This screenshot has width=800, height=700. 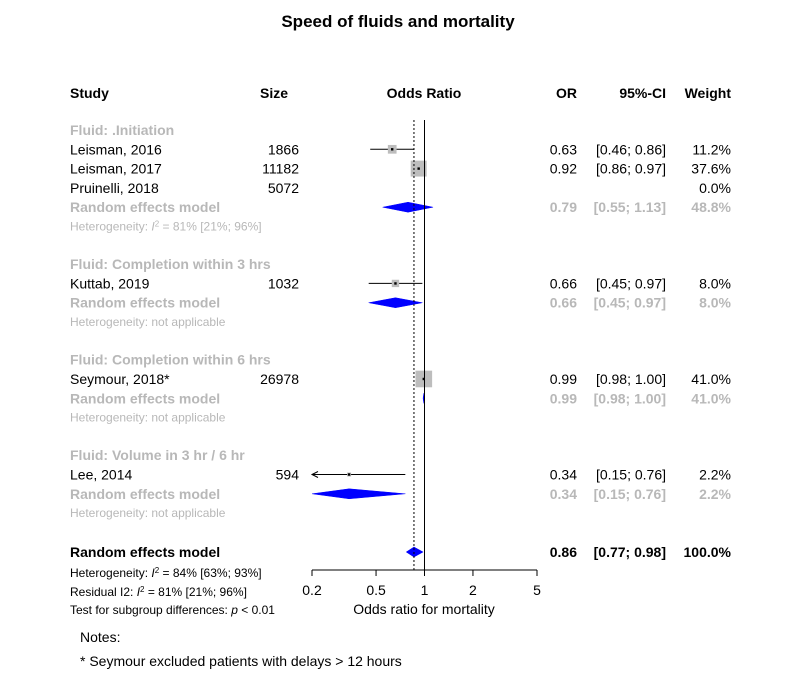 I want to click on subgroup-label: Fluid: Completion within 6 hrs, so click(x=170, y=360).